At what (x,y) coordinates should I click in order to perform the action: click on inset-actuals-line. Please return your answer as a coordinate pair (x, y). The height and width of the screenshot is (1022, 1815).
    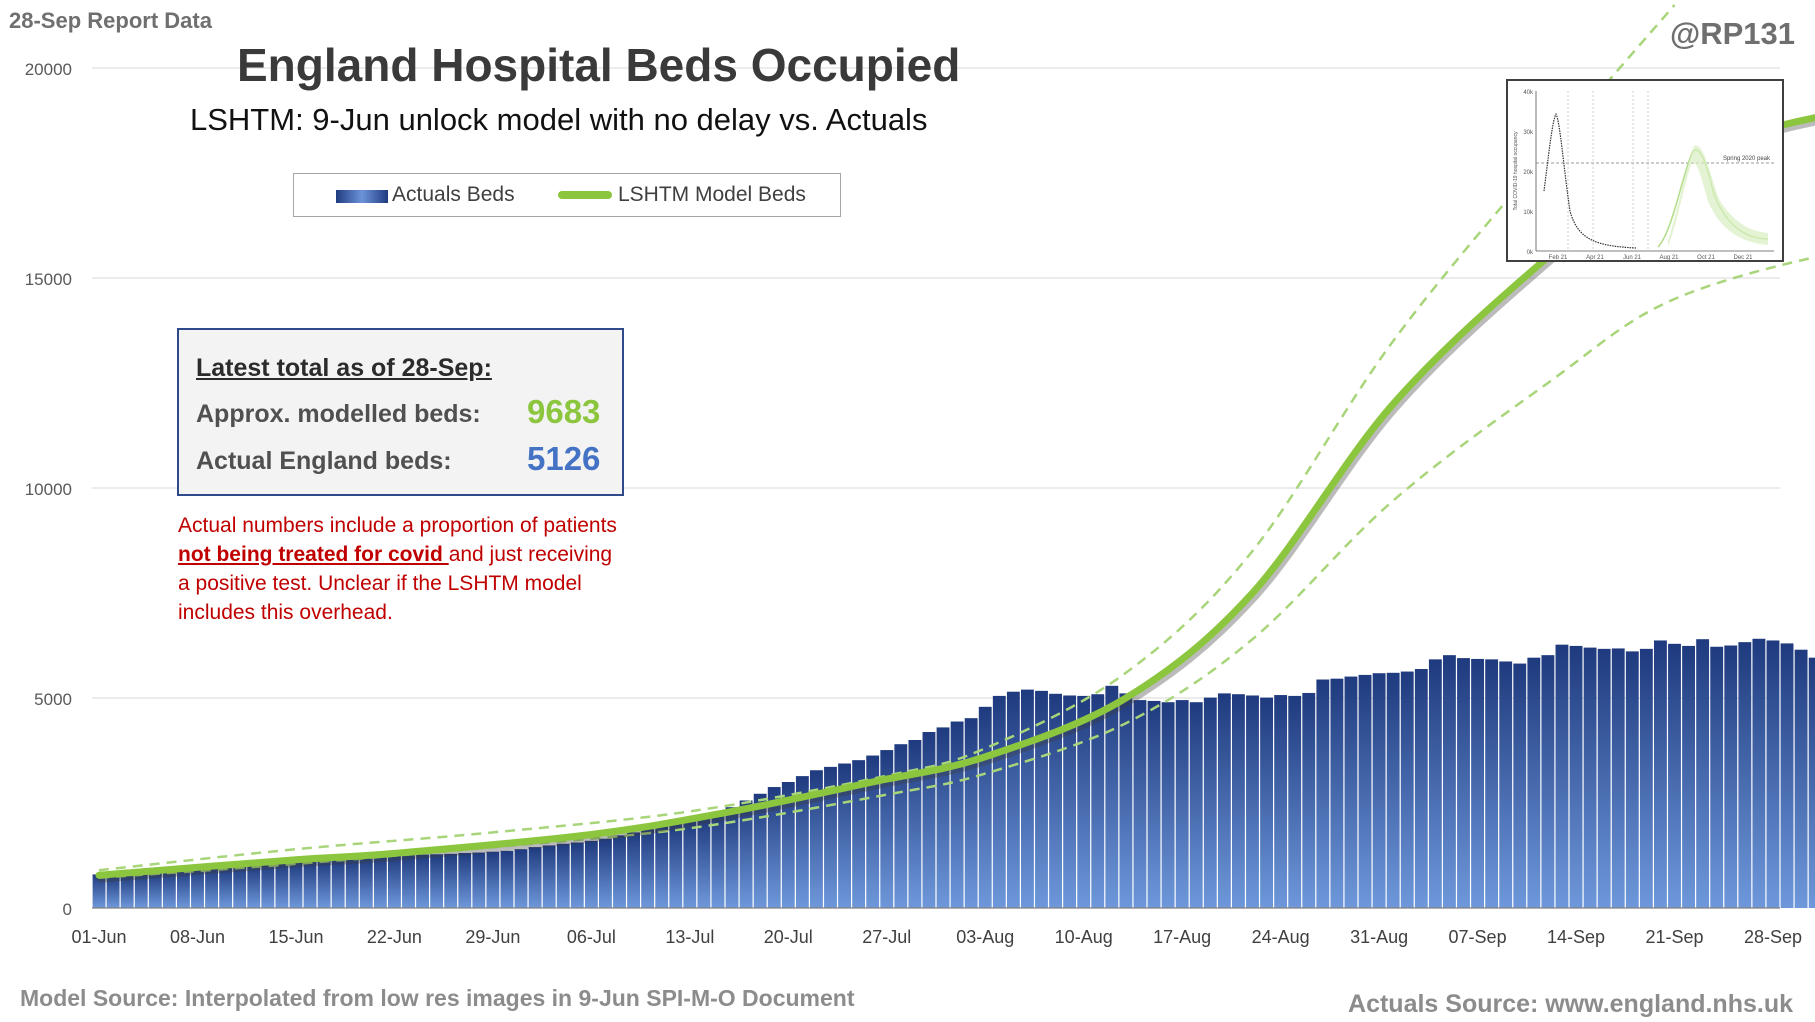
    Looking at the image, I should click on (1590, 180).